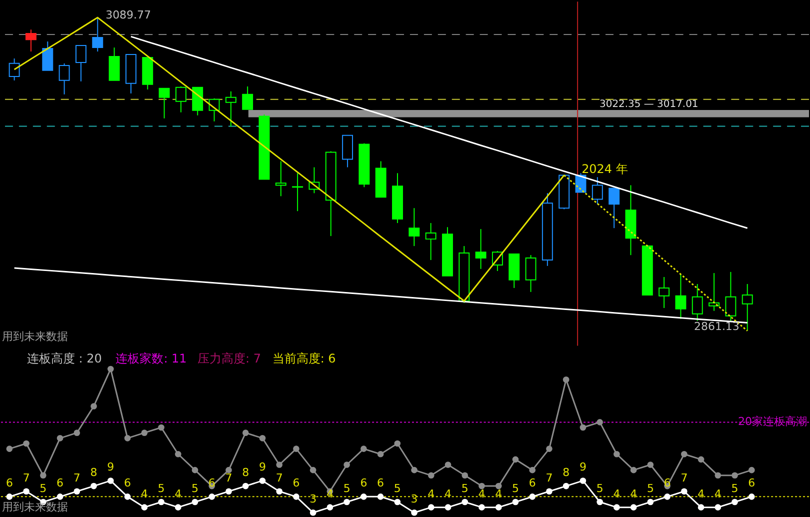 Image resolution: width=810 pixels, height=517 pixels. I want to click on annotation: 3089.77, so click(128, 15).